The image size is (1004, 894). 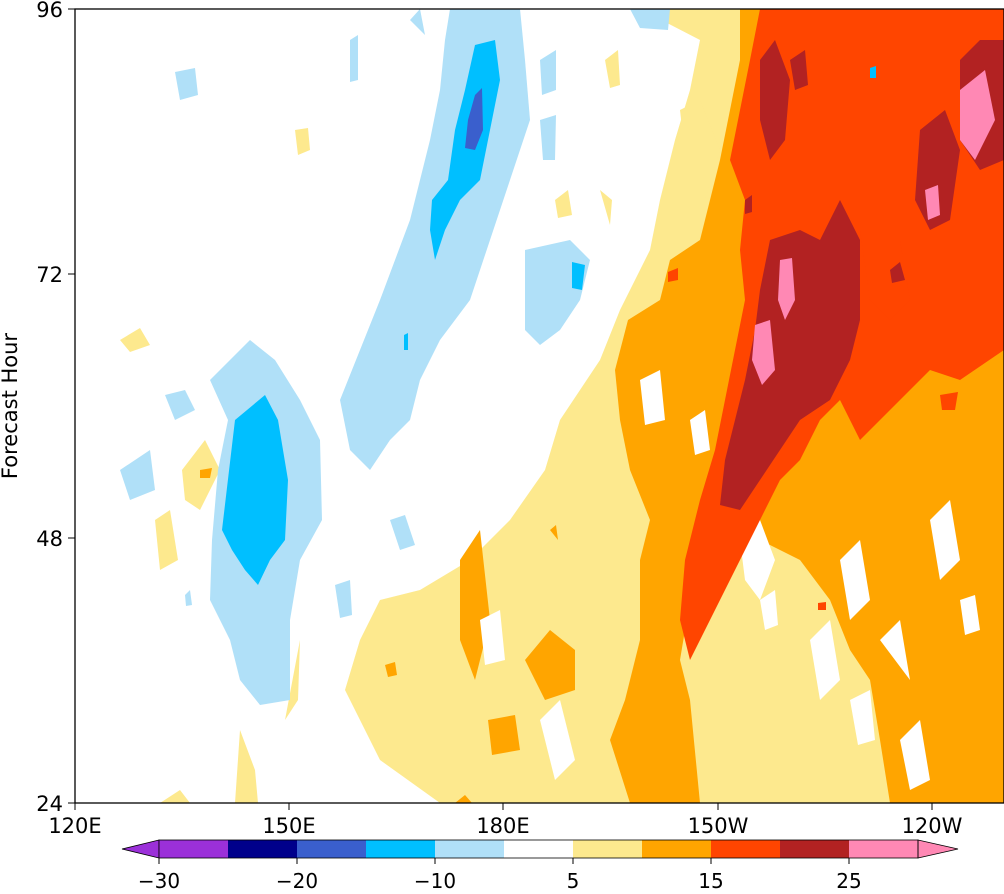 What do you see at coordinates (718, 826) in the screenshot?
I see `x-tick-label: 150W` at bounding box center [718, 826].